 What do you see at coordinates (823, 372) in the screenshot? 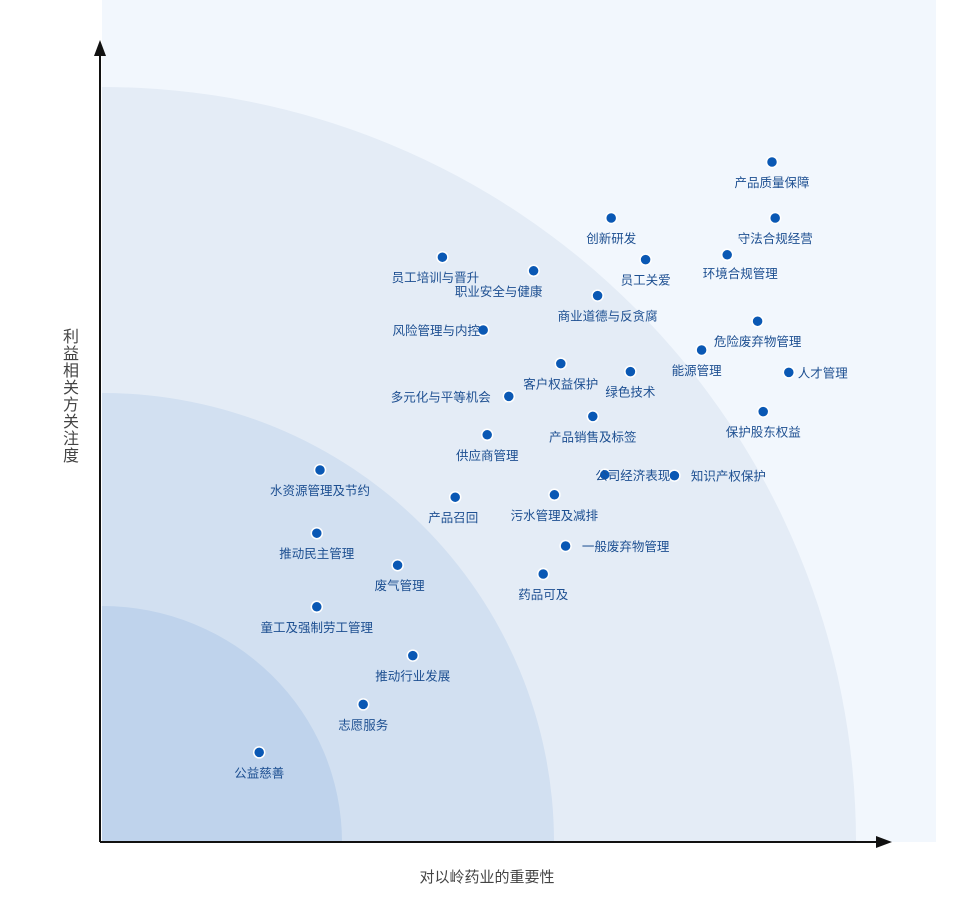
I see `point-label: 人才管理` at bounding box center [823, 372].